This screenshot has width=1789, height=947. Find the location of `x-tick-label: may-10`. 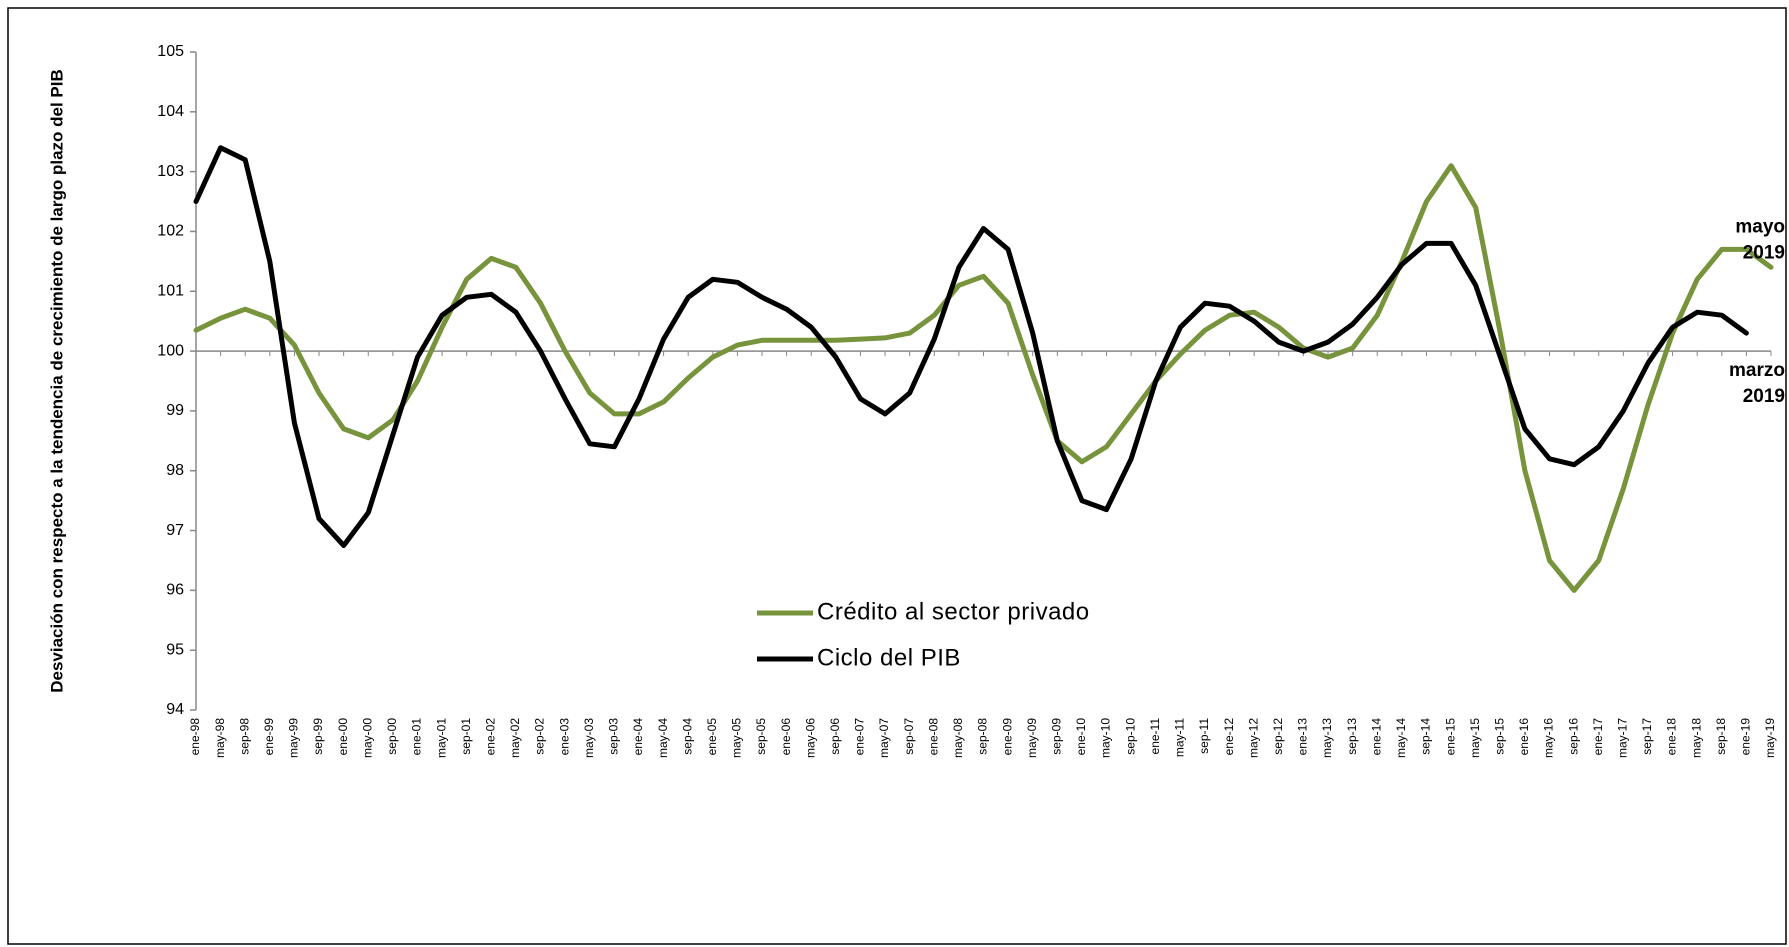

x-tick-label: may-10 is located at coordinates (1106, 738).